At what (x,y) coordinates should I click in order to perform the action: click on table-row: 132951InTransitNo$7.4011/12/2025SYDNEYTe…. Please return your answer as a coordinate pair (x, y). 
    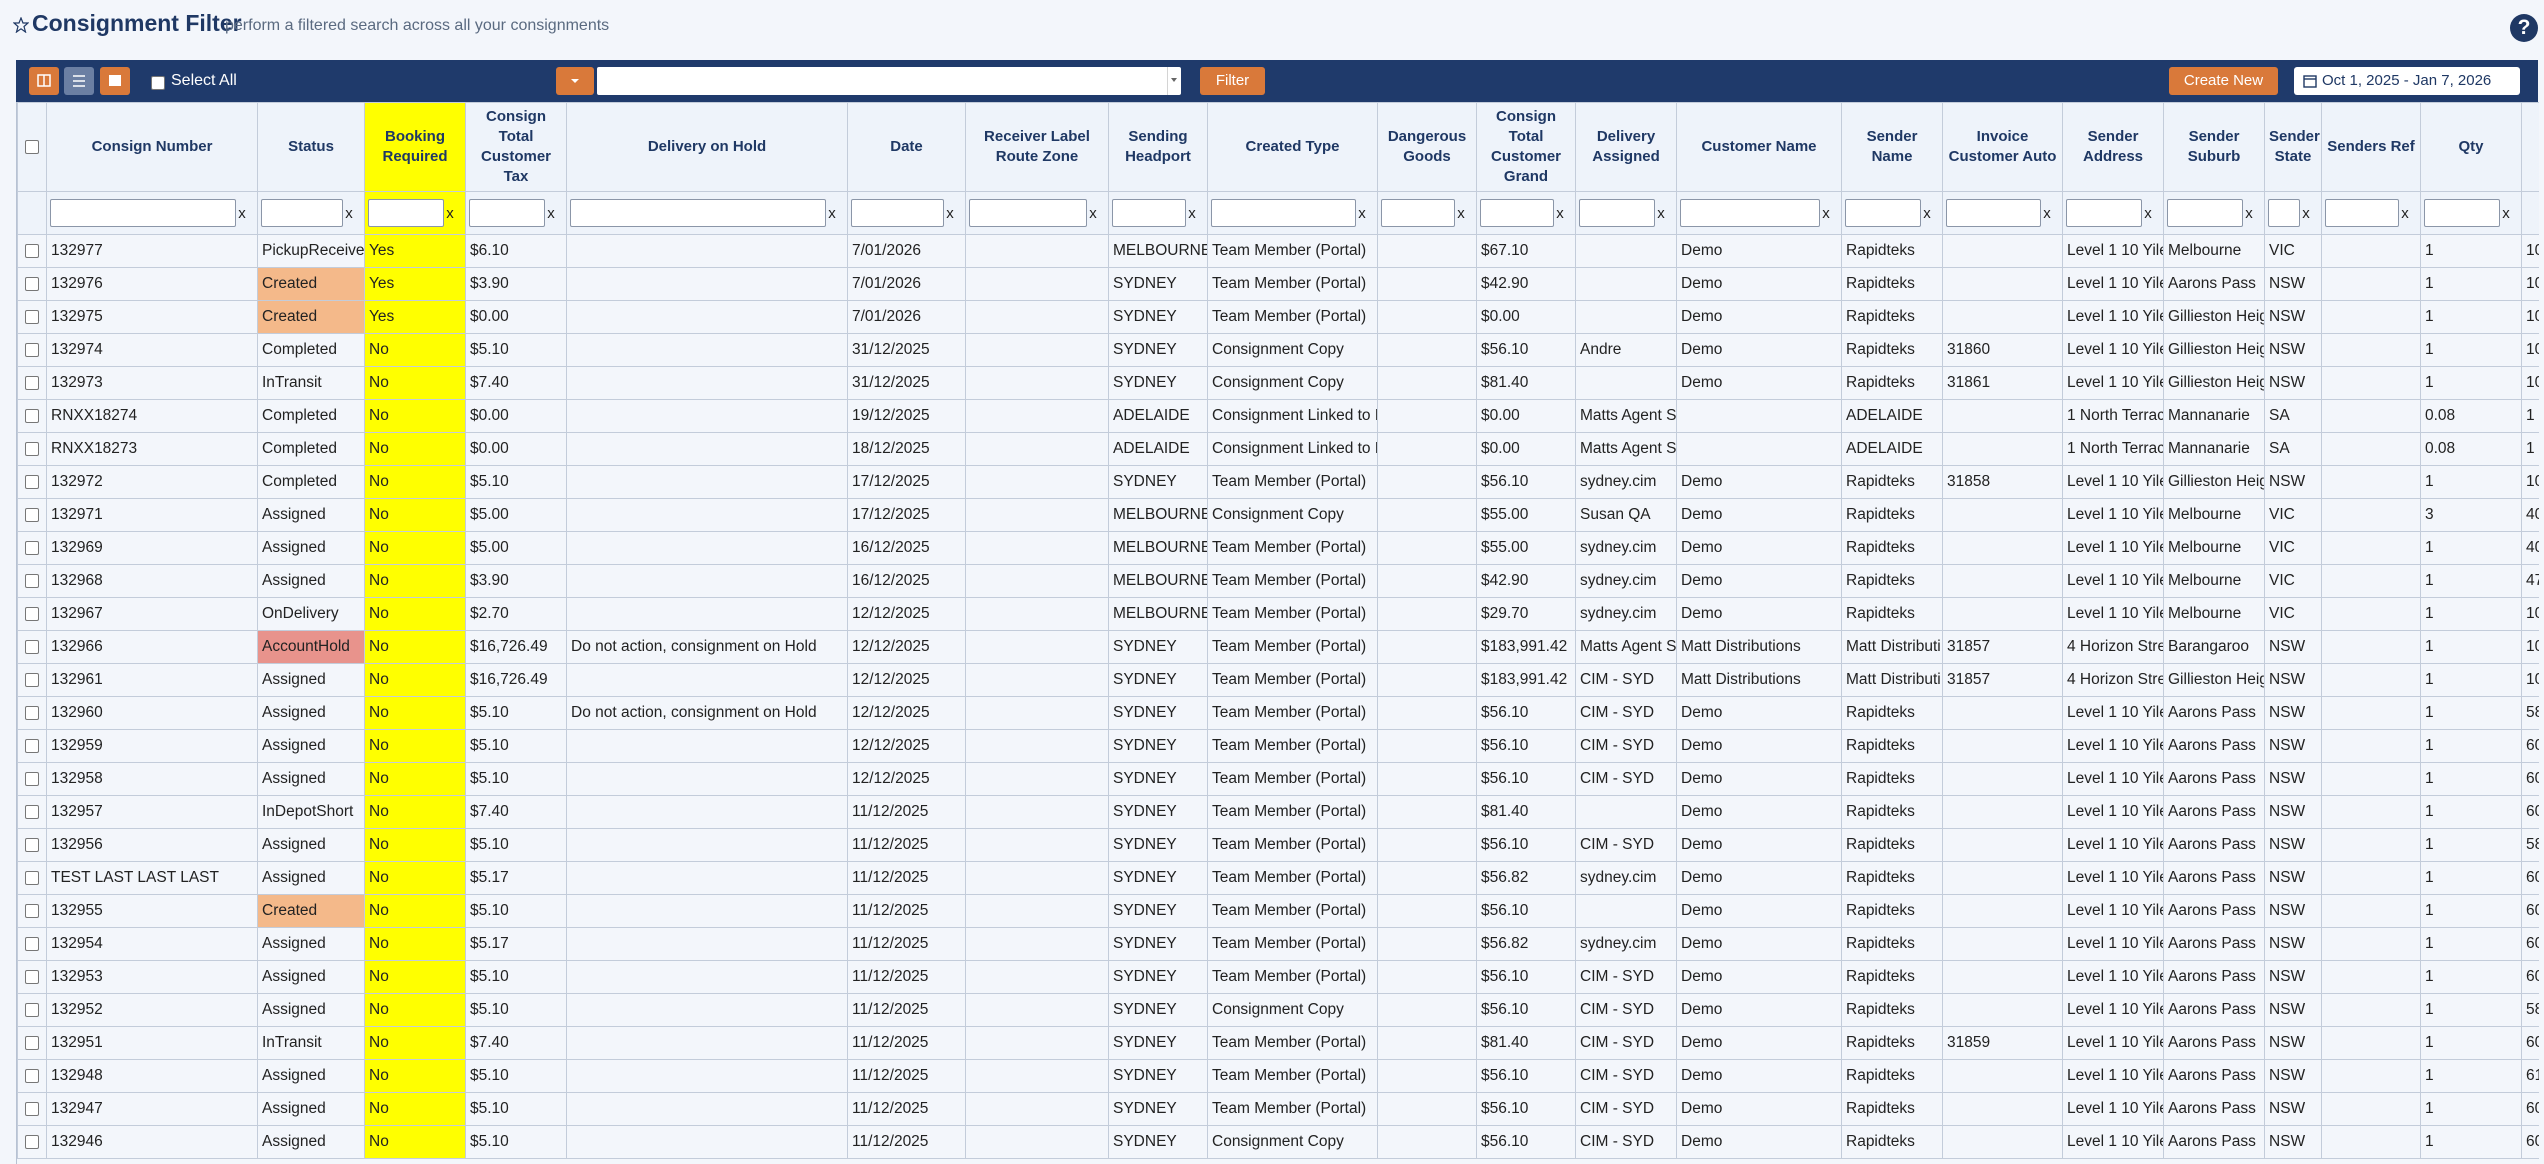
    Looking at the image, I should click on (1279, 1043).